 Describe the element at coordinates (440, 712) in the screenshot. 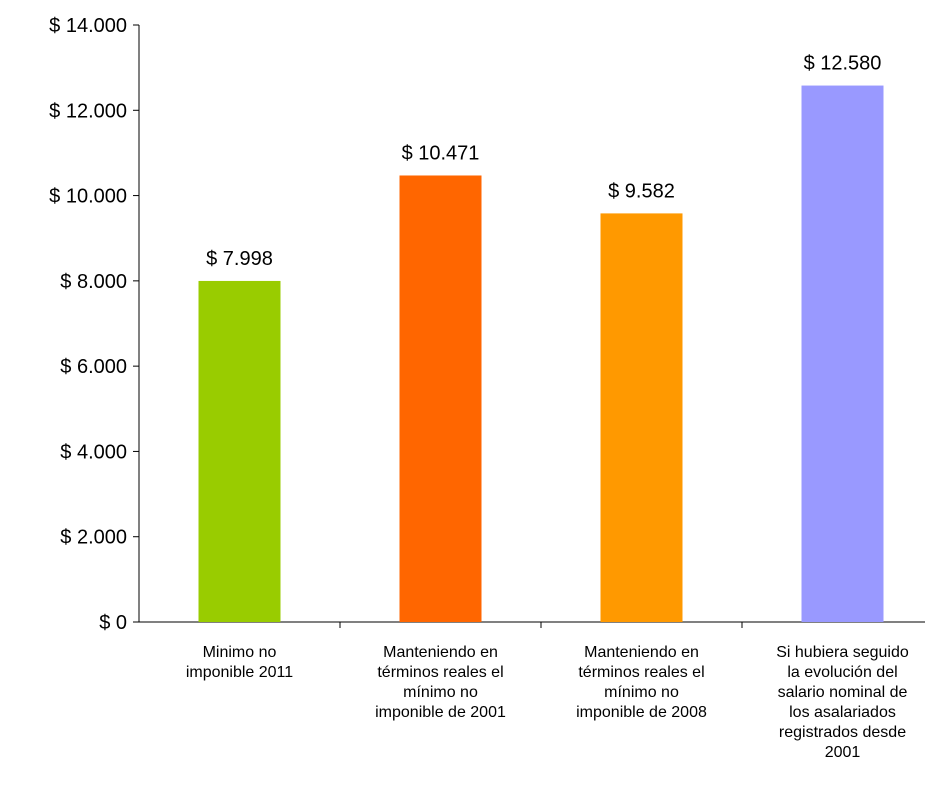

I see `category-label-line: imponible de 2001` at that location.